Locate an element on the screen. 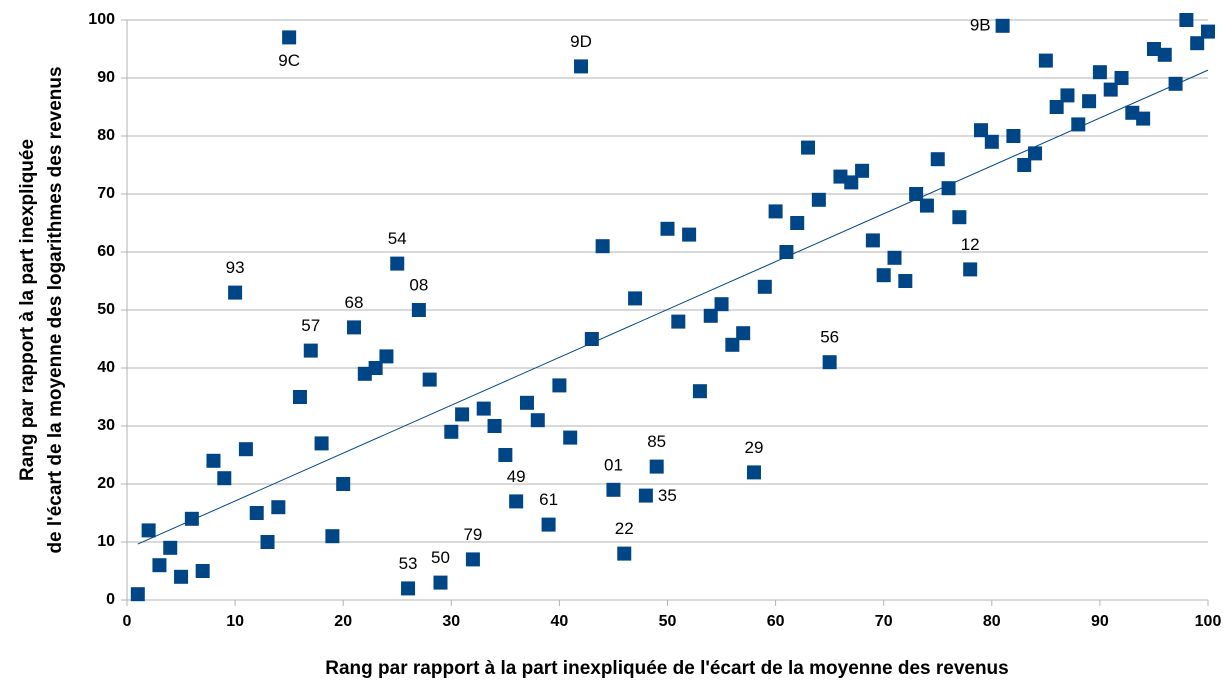 Image resolution: width=1226 pixels, height=684 pixels. point-label: 50 is located at coordinates (440, 557).